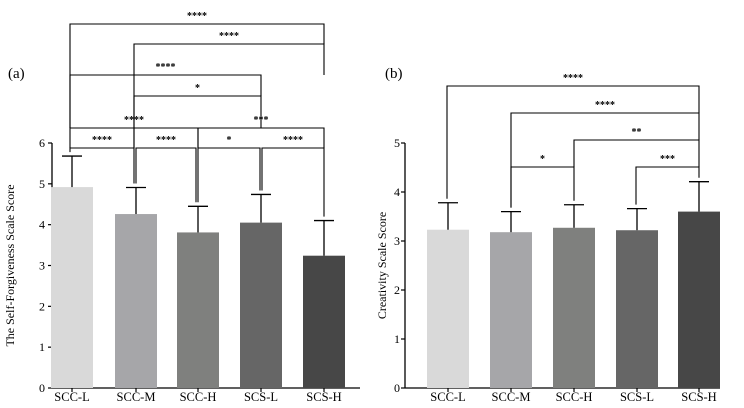 This screenshot has height=408, width=744. Describe the element at coordinates (397, 143) in the screenshot. I see `panel-b-y-tick-label: 5` at that location.